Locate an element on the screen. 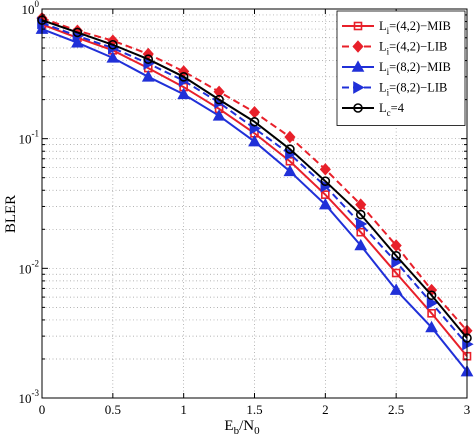 The image size is (474, 439). legend-entry: Li=(8,2)−MIB is located at coordinates (396, 68).